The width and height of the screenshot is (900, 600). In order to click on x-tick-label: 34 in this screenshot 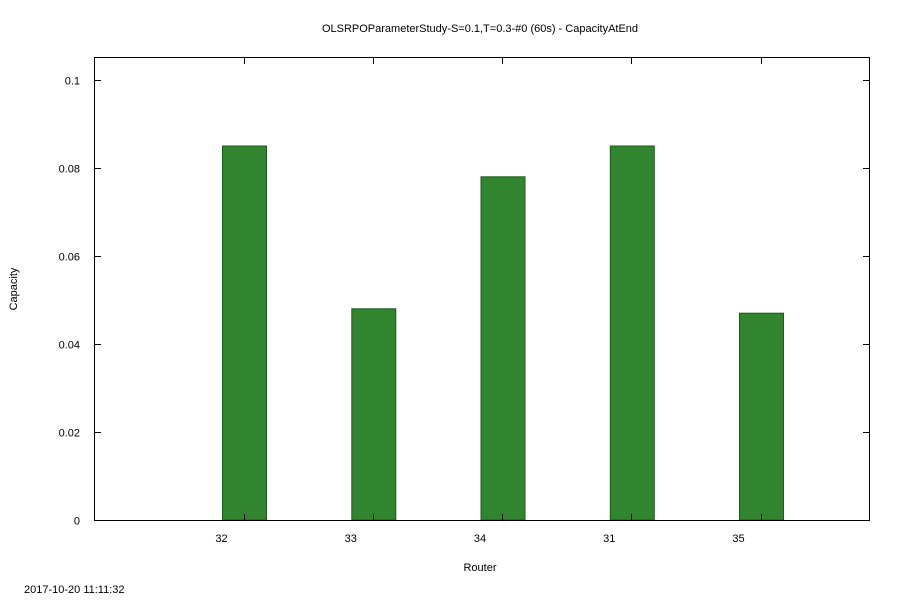, I will do `click(480, 539)`.